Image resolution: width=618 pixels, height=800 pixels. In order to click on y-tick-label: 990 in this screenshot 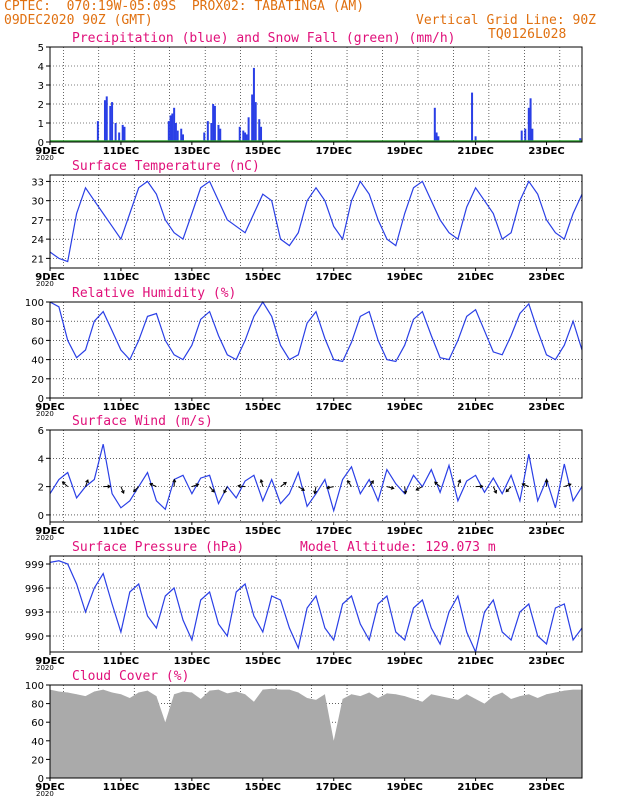, I will do `click(34, 637)`.